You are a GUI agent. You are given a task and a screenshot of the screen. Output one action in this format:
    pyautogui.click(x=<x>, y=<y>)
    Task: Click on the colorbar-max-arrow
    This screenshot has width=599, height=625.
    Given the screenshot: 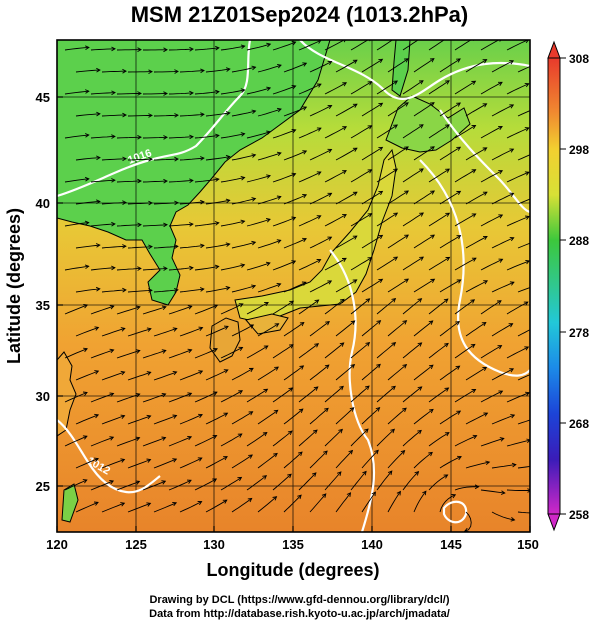 What is the action you would take?
    pyautogui.click(x=554, y=49)
    